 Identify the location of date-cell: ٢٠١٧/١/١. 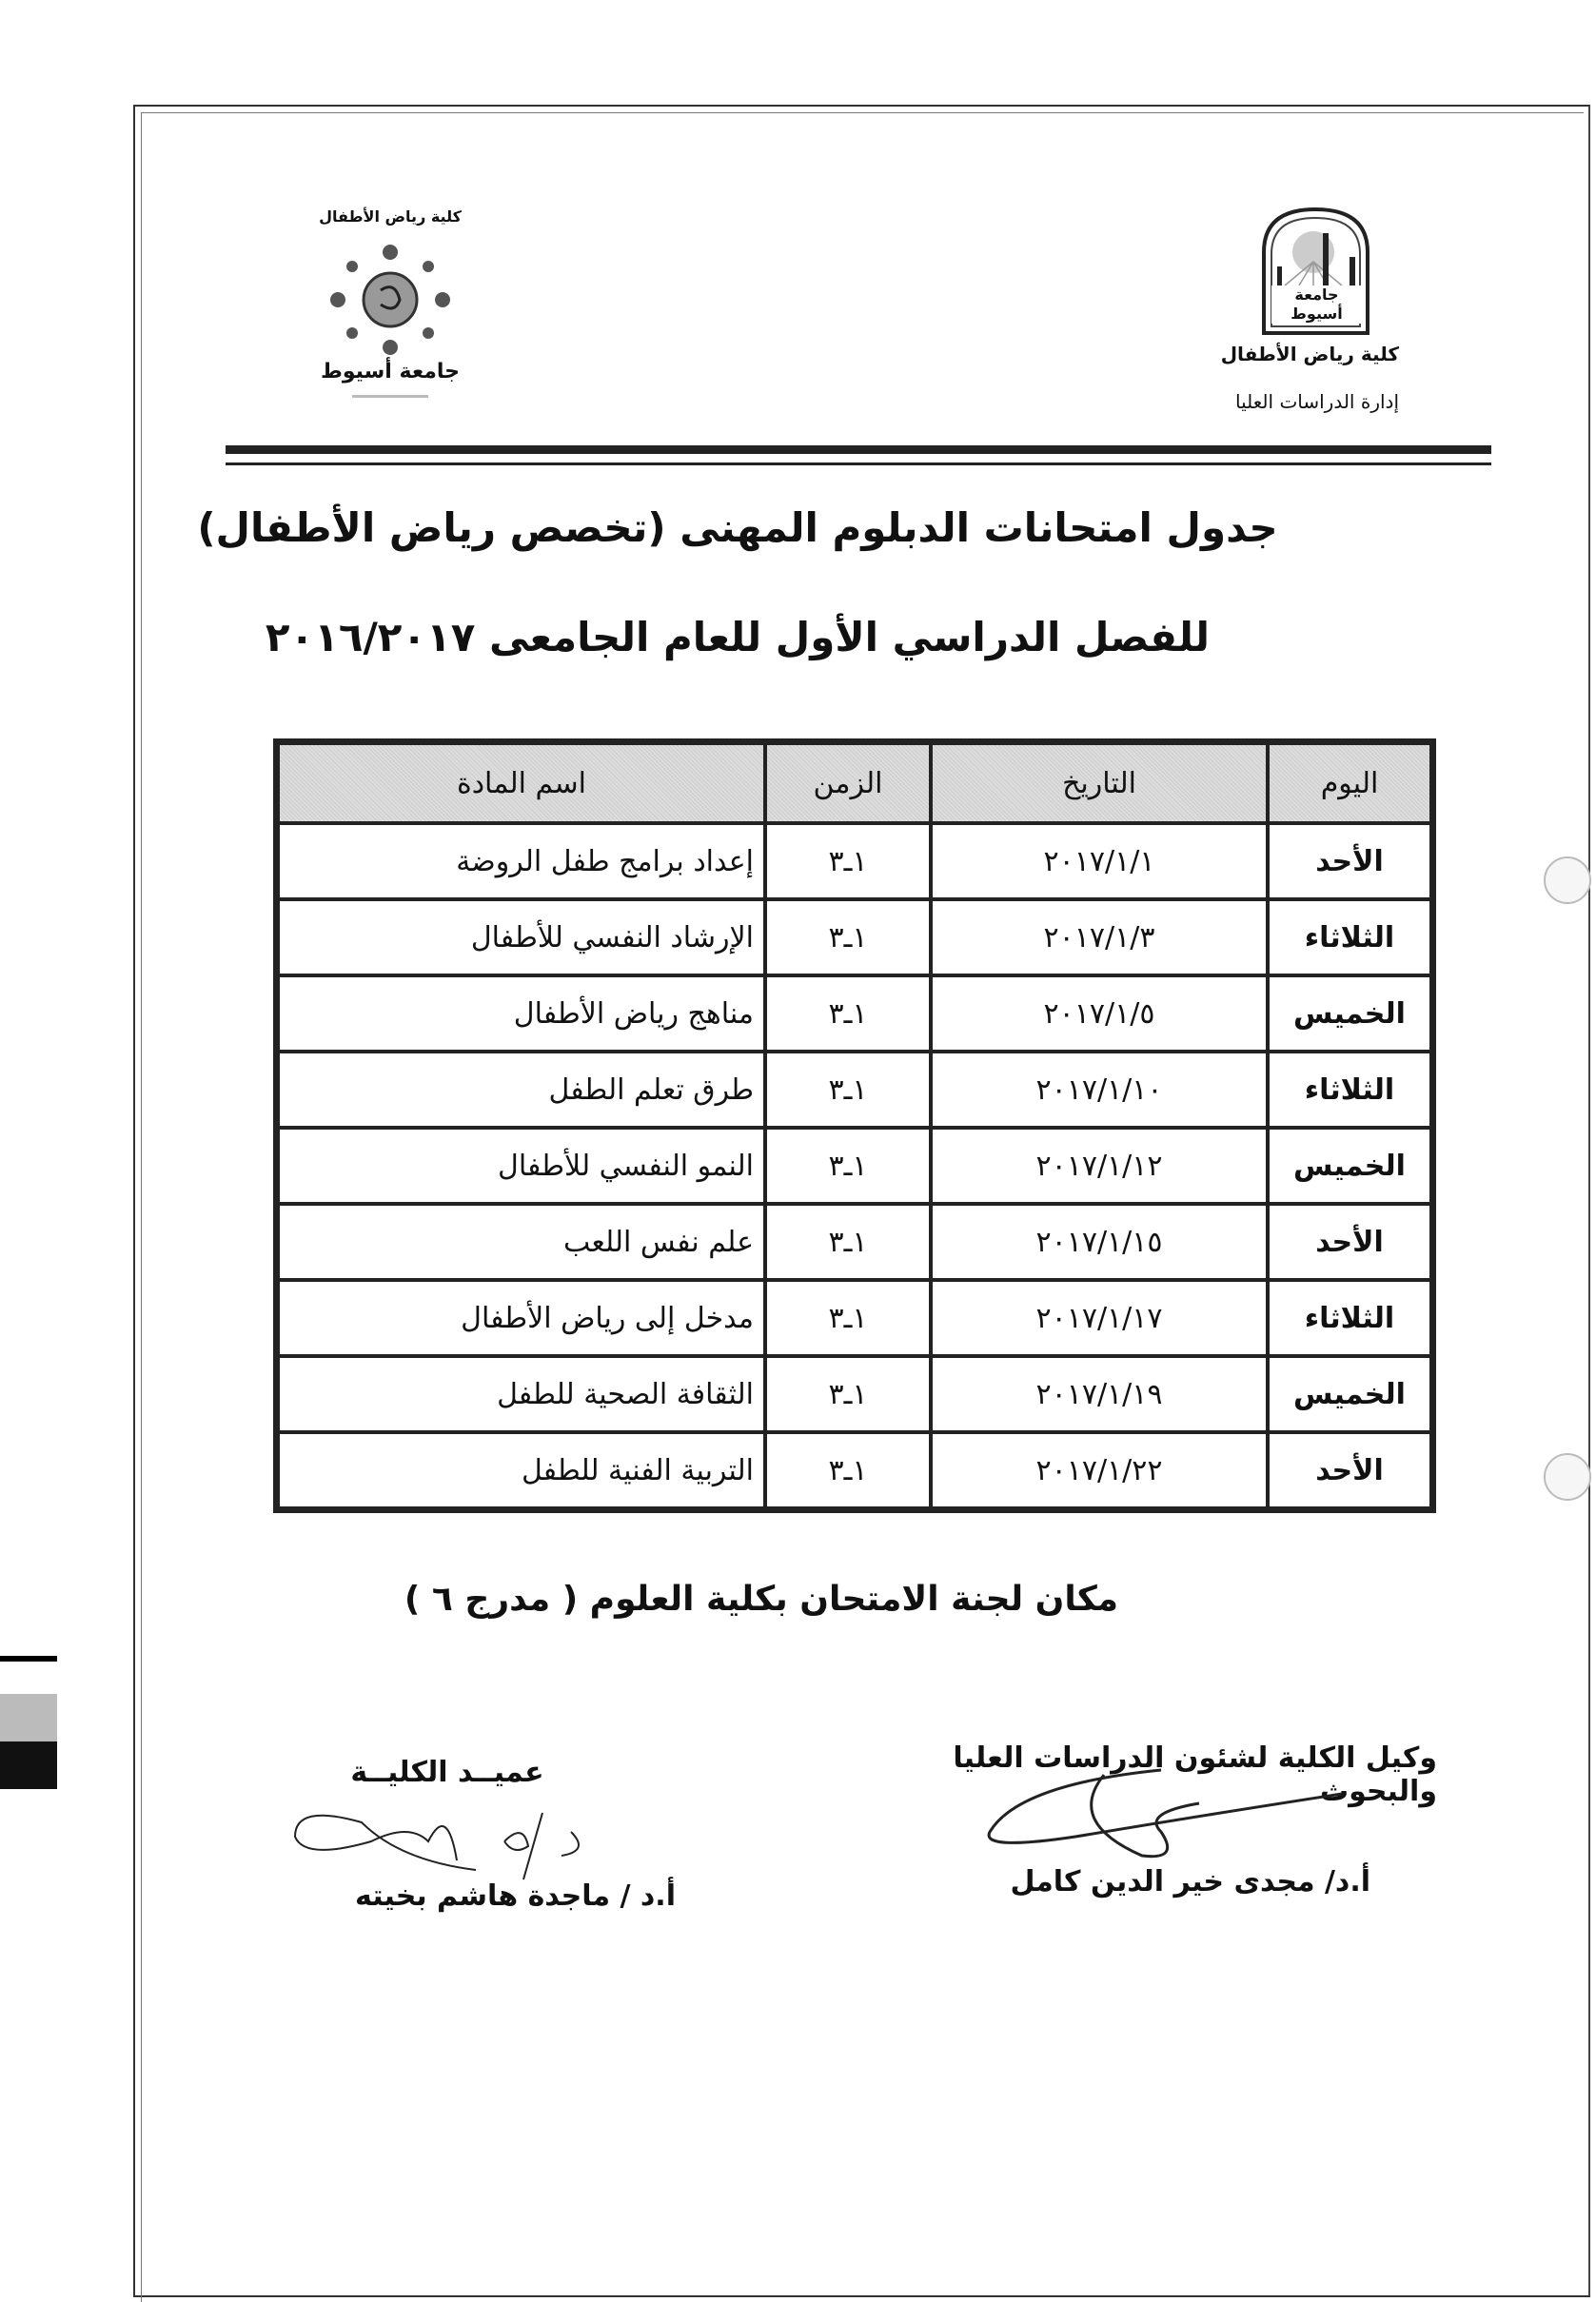
(1099, 861).